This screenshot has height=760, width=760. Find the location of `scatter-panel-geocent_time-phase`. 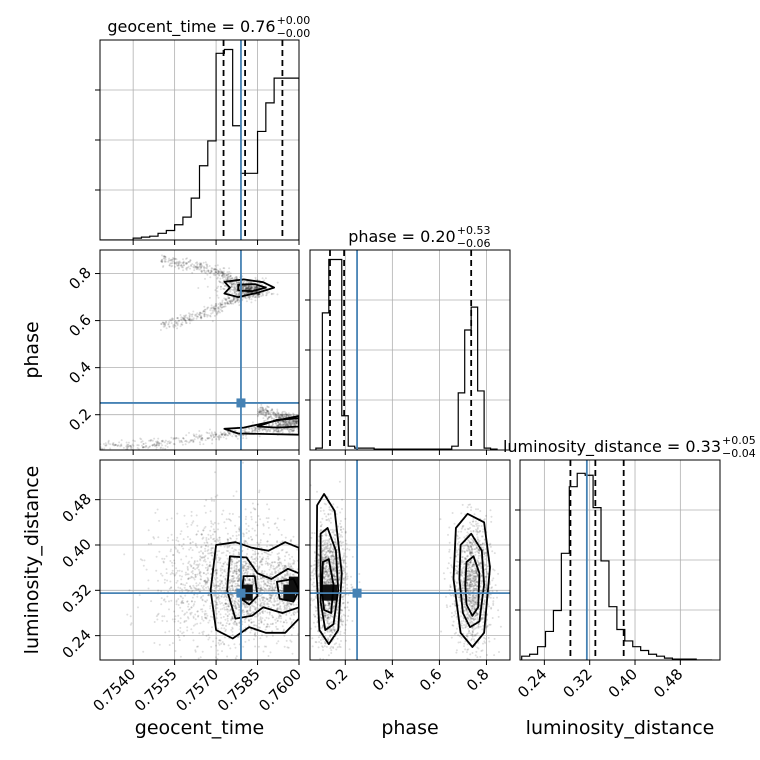

scatter-panel-geocent_time-phase is located at coordinates (197, 352).